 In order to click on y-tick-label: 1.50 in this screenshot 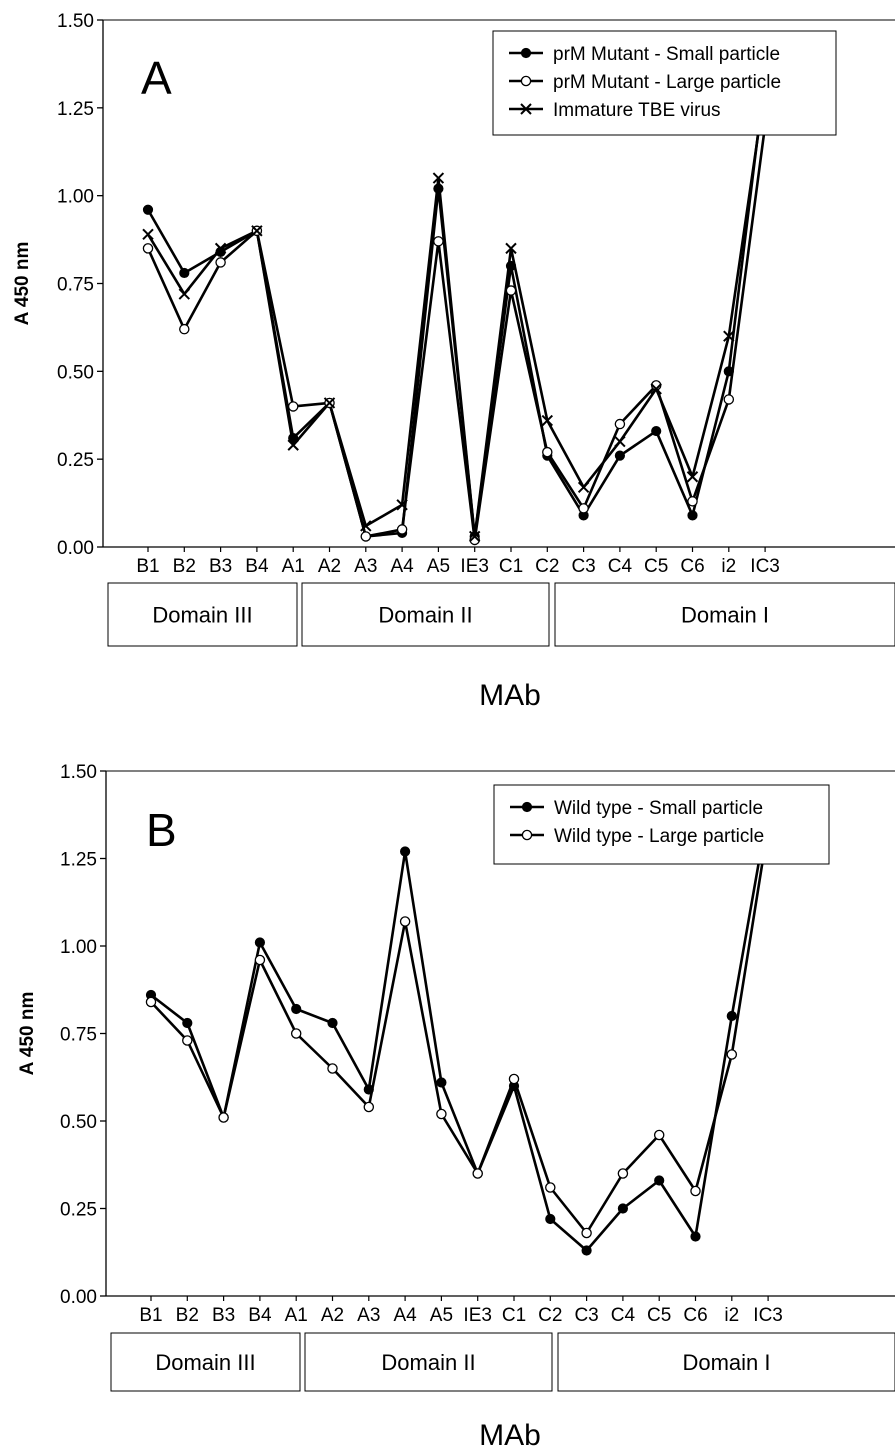, I will do `click(75, 21)`.